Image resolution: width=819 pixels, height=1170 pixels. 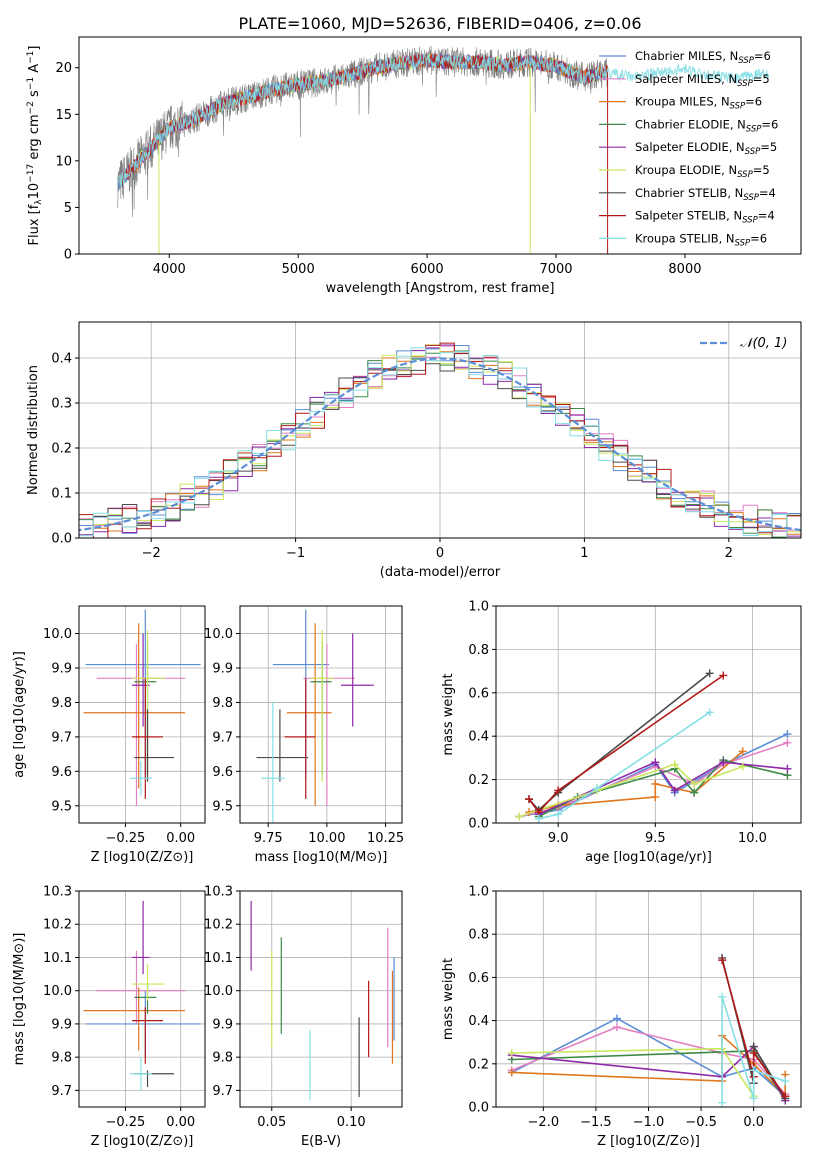 I want to click on y-tick-label: 15, so click(x=63, y=115).